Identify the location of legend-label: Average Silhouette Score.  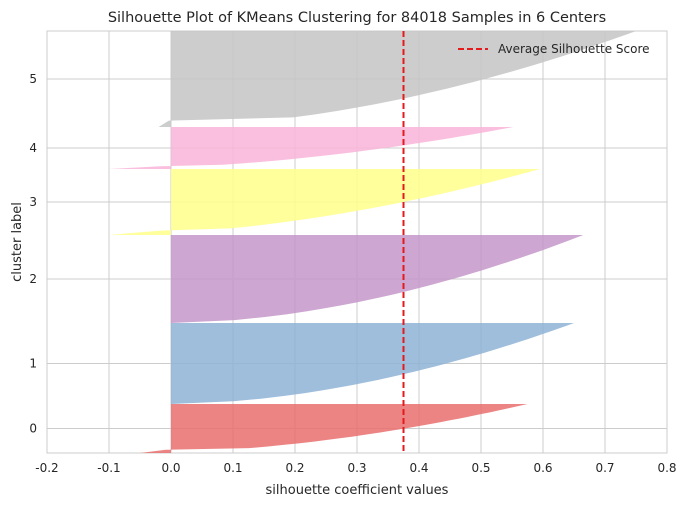
(574, 49).